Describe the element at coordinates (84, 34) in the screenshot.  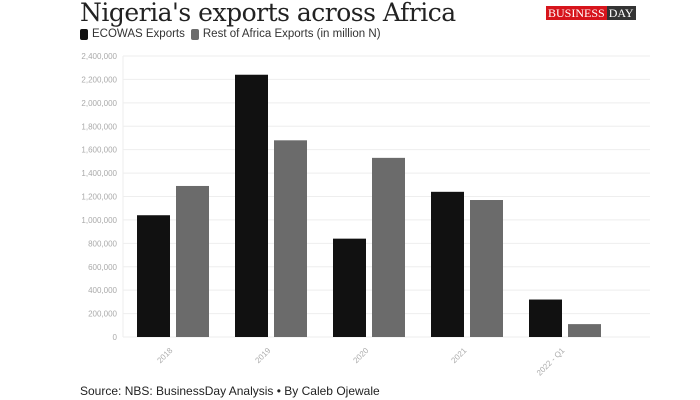
I see `legend-swatch-ecowas` at that location.